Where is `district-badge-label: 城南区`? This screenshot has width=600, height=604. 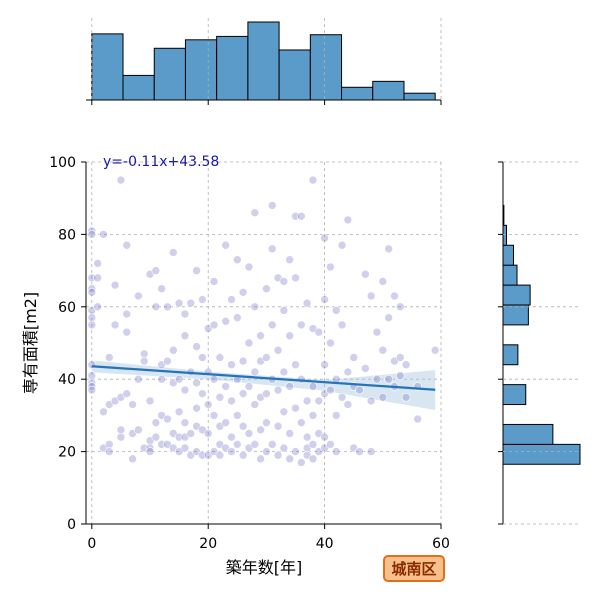 district-badge-label: 城南区 is located at coordinates (413, 569).